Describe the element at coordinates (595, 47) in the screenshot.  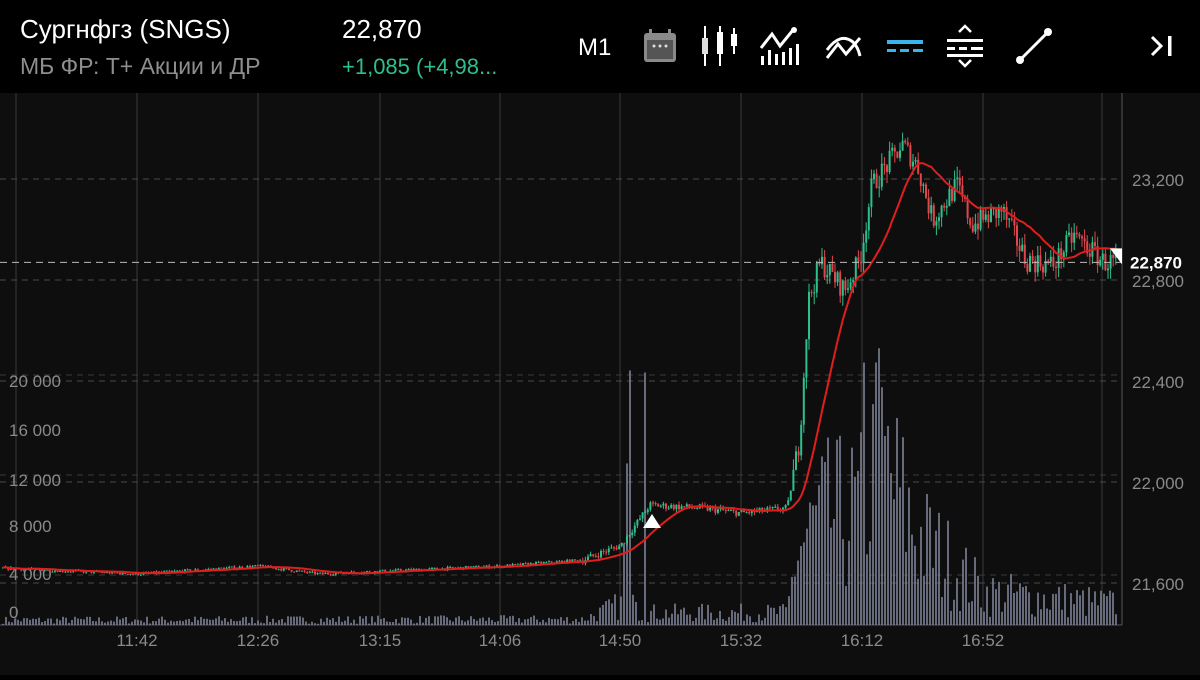
I see `timeframe-button: M1` at that location.